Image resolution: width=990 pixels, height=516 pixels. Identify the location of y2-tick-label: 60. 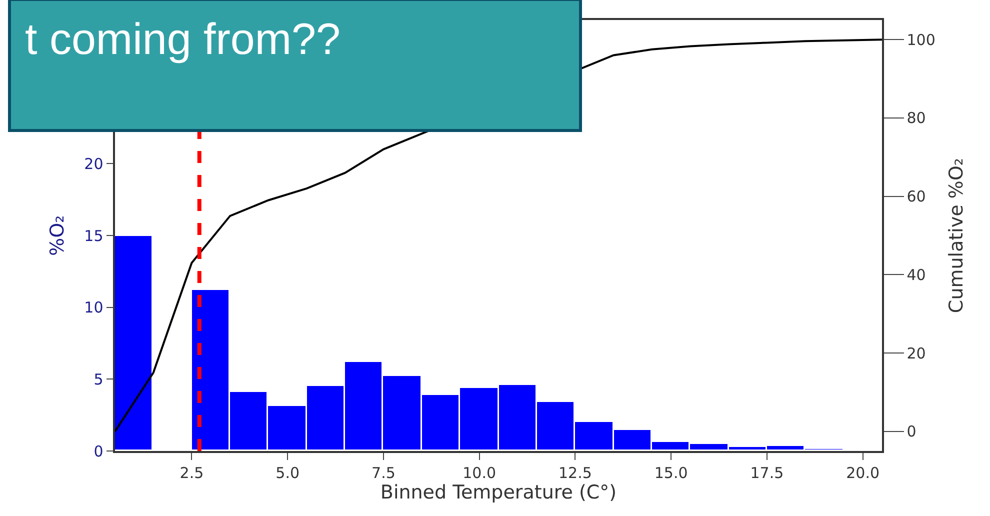
(916, 197).